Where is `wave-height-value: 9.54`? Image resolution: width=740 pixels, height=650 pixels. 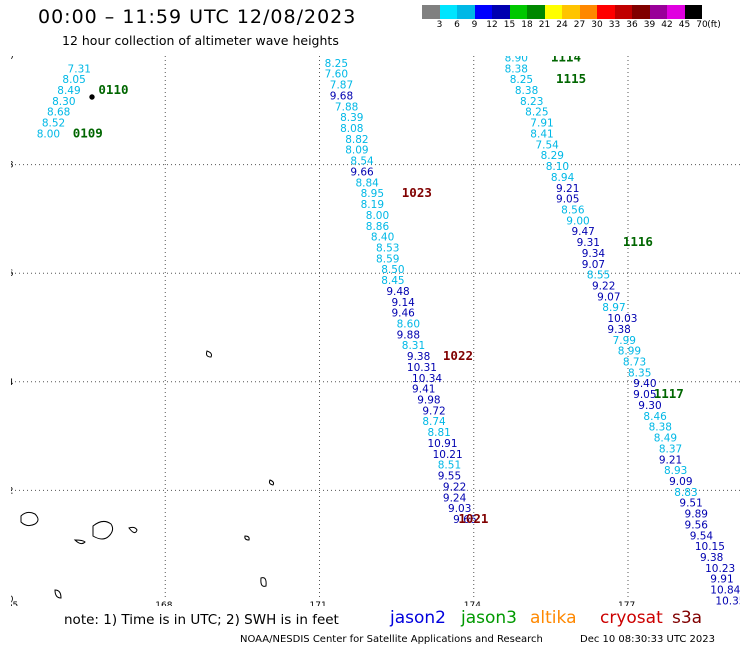
wave-height-value: 9.54 is located at coordinates (702, 536).